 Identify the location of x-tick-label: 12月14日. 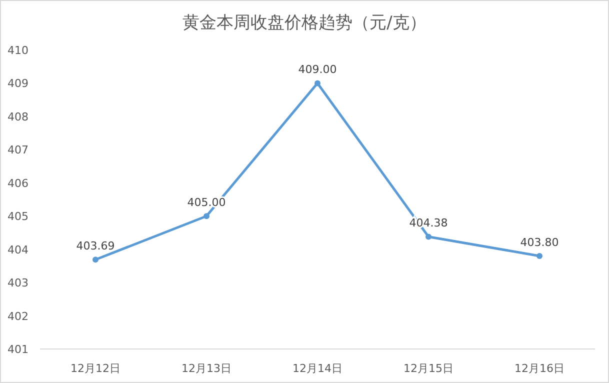
(317, 368).